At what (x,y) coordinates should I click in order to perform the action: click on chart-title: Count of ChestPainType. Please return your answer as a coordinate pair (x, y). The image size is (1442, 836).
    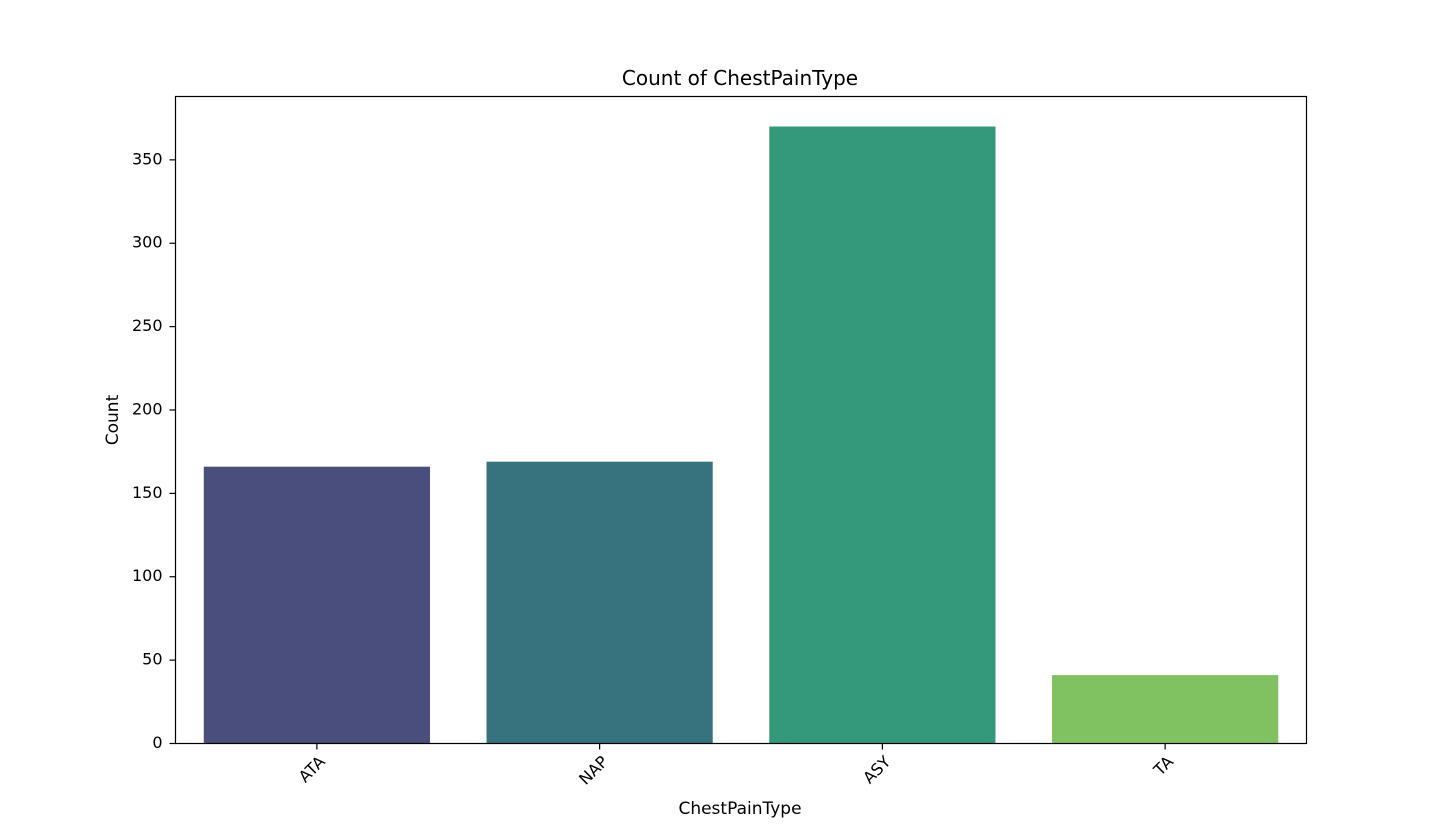
    Looking at the image, I should click on (740, 78).